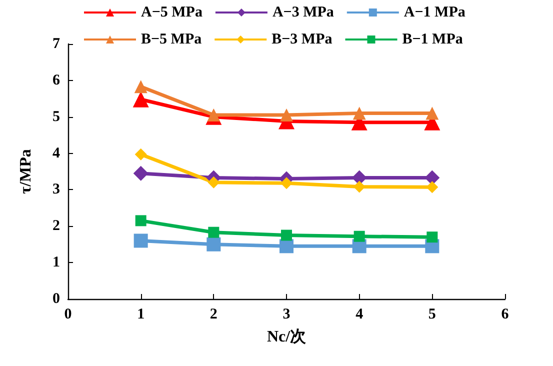 The width and height of the screenshot is (553, 366). What do you see at coordinates (26, 171) in the screenshot?
I see `y-axis-title: τ/MPa` at bounding box center [26, 171].